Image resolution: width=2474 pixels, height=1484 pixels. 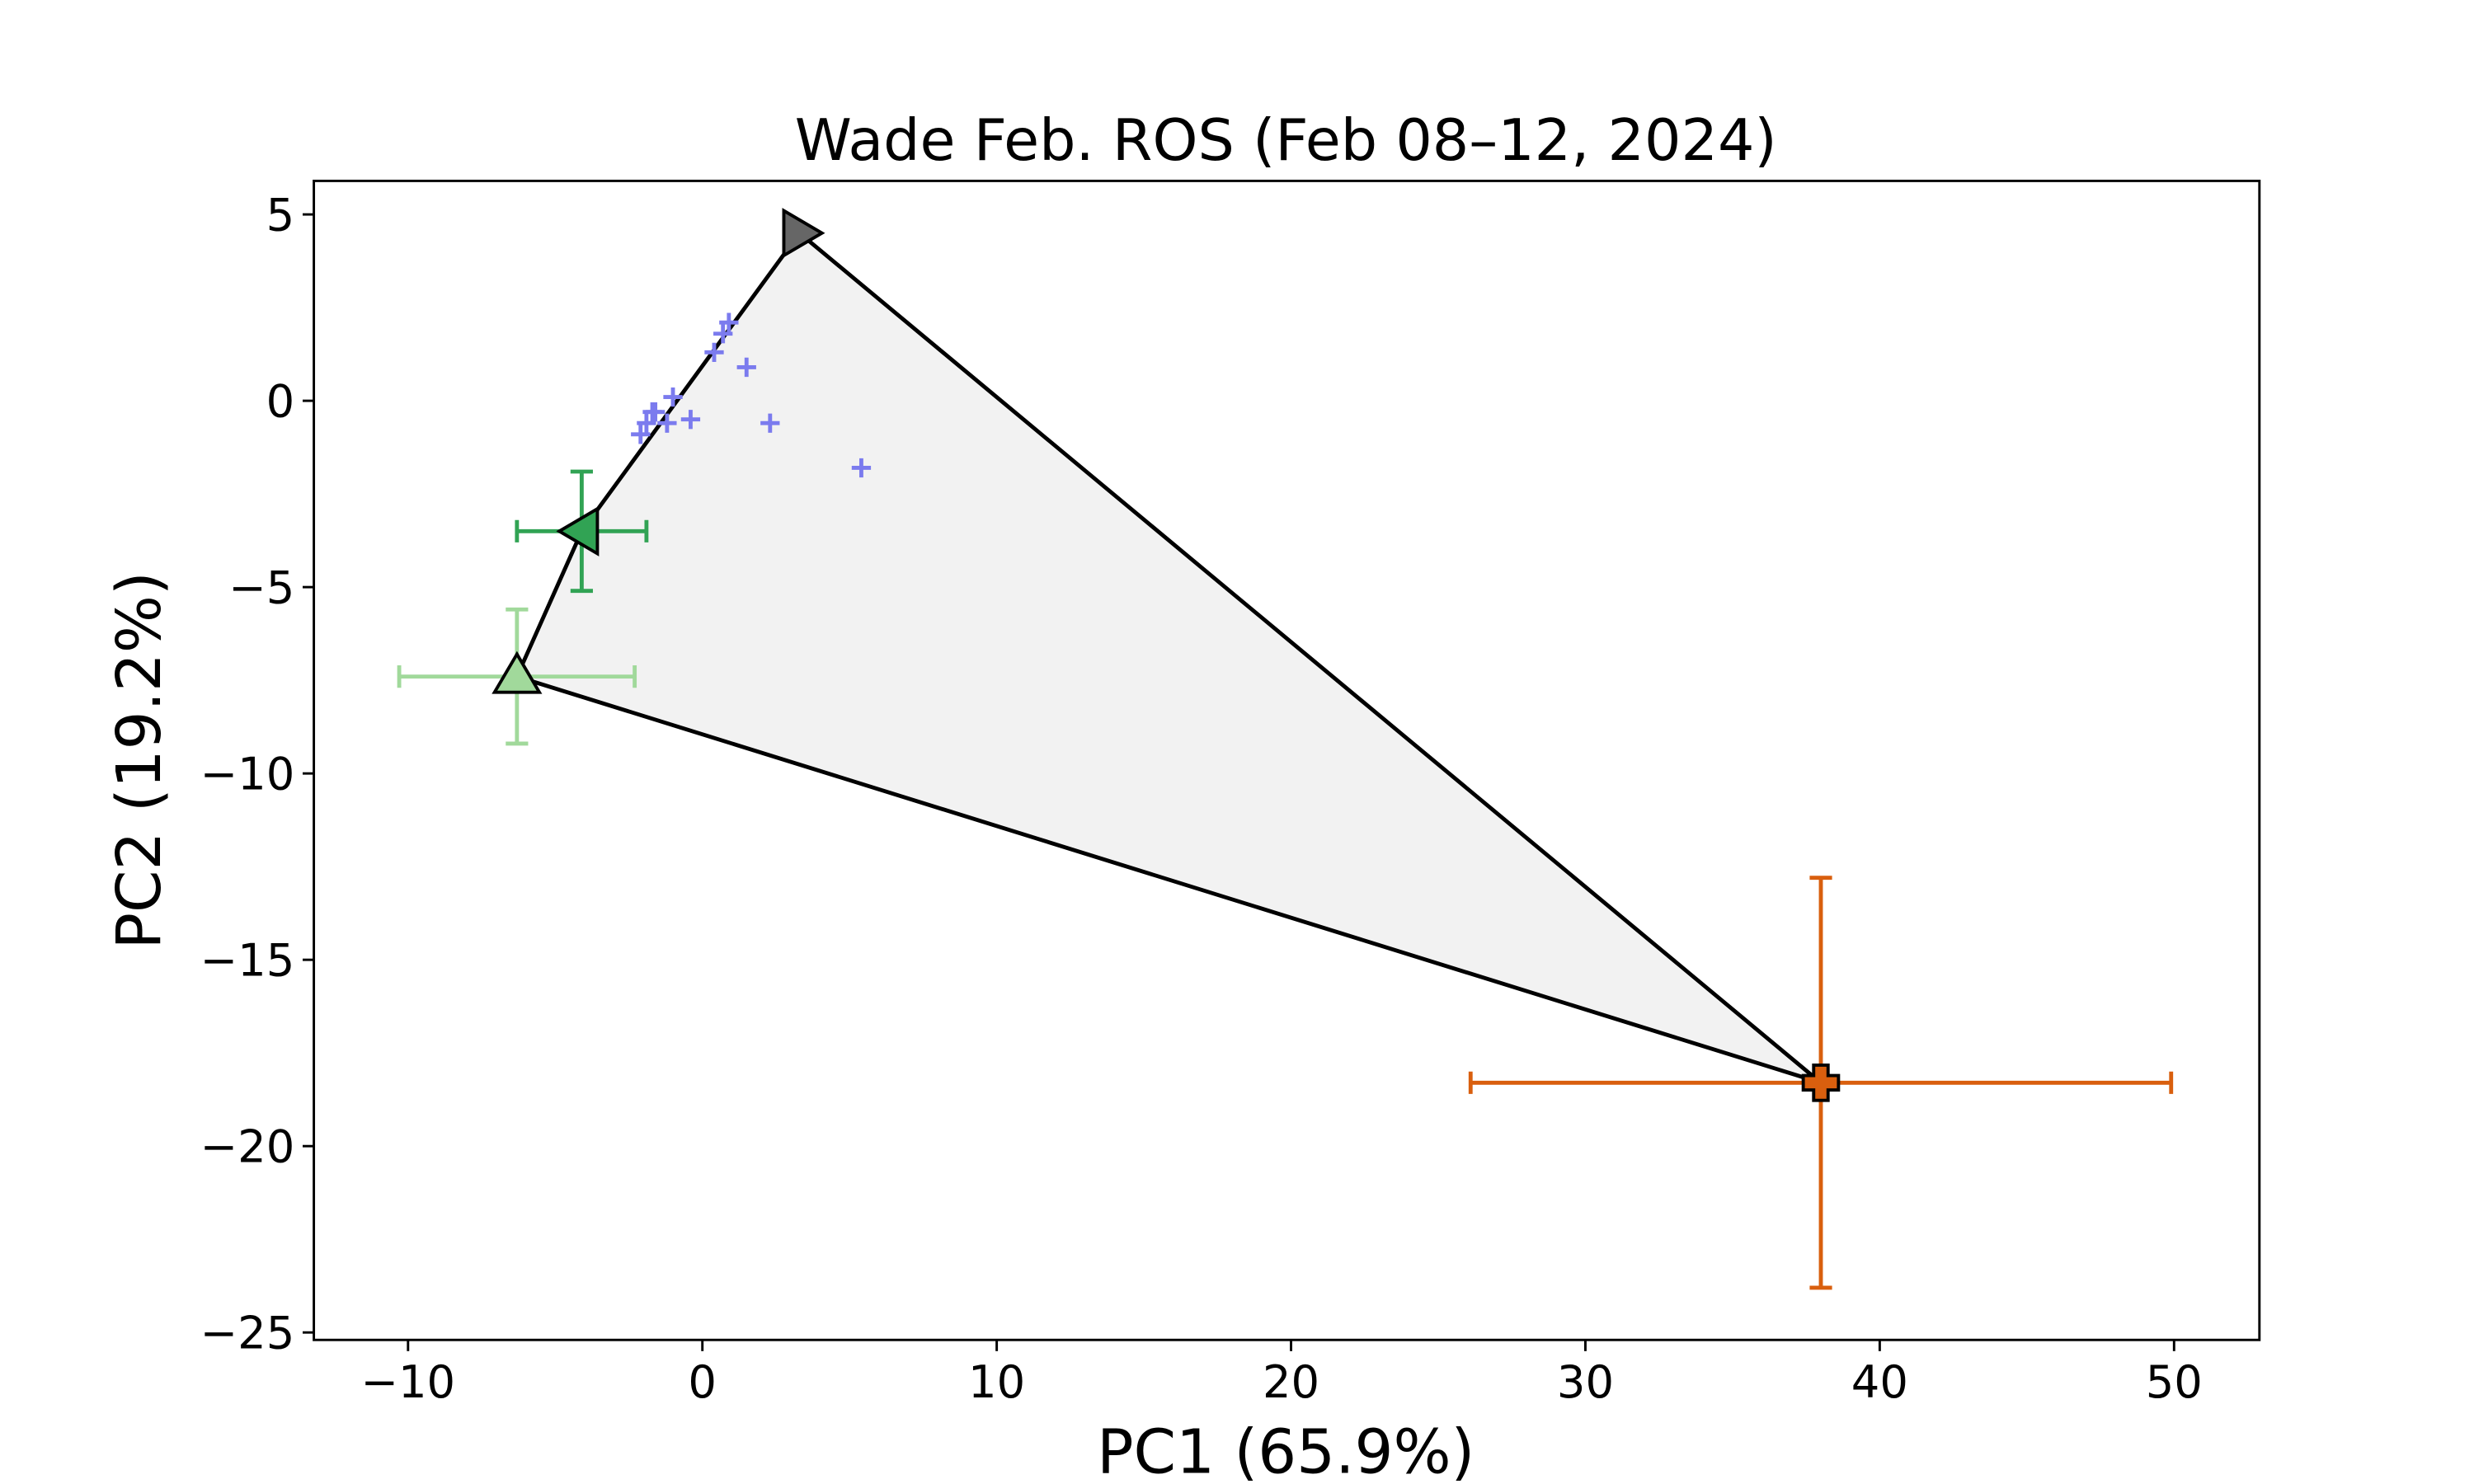 I want to click on x-tick-label: 20, so click(x=1291, y=1382).